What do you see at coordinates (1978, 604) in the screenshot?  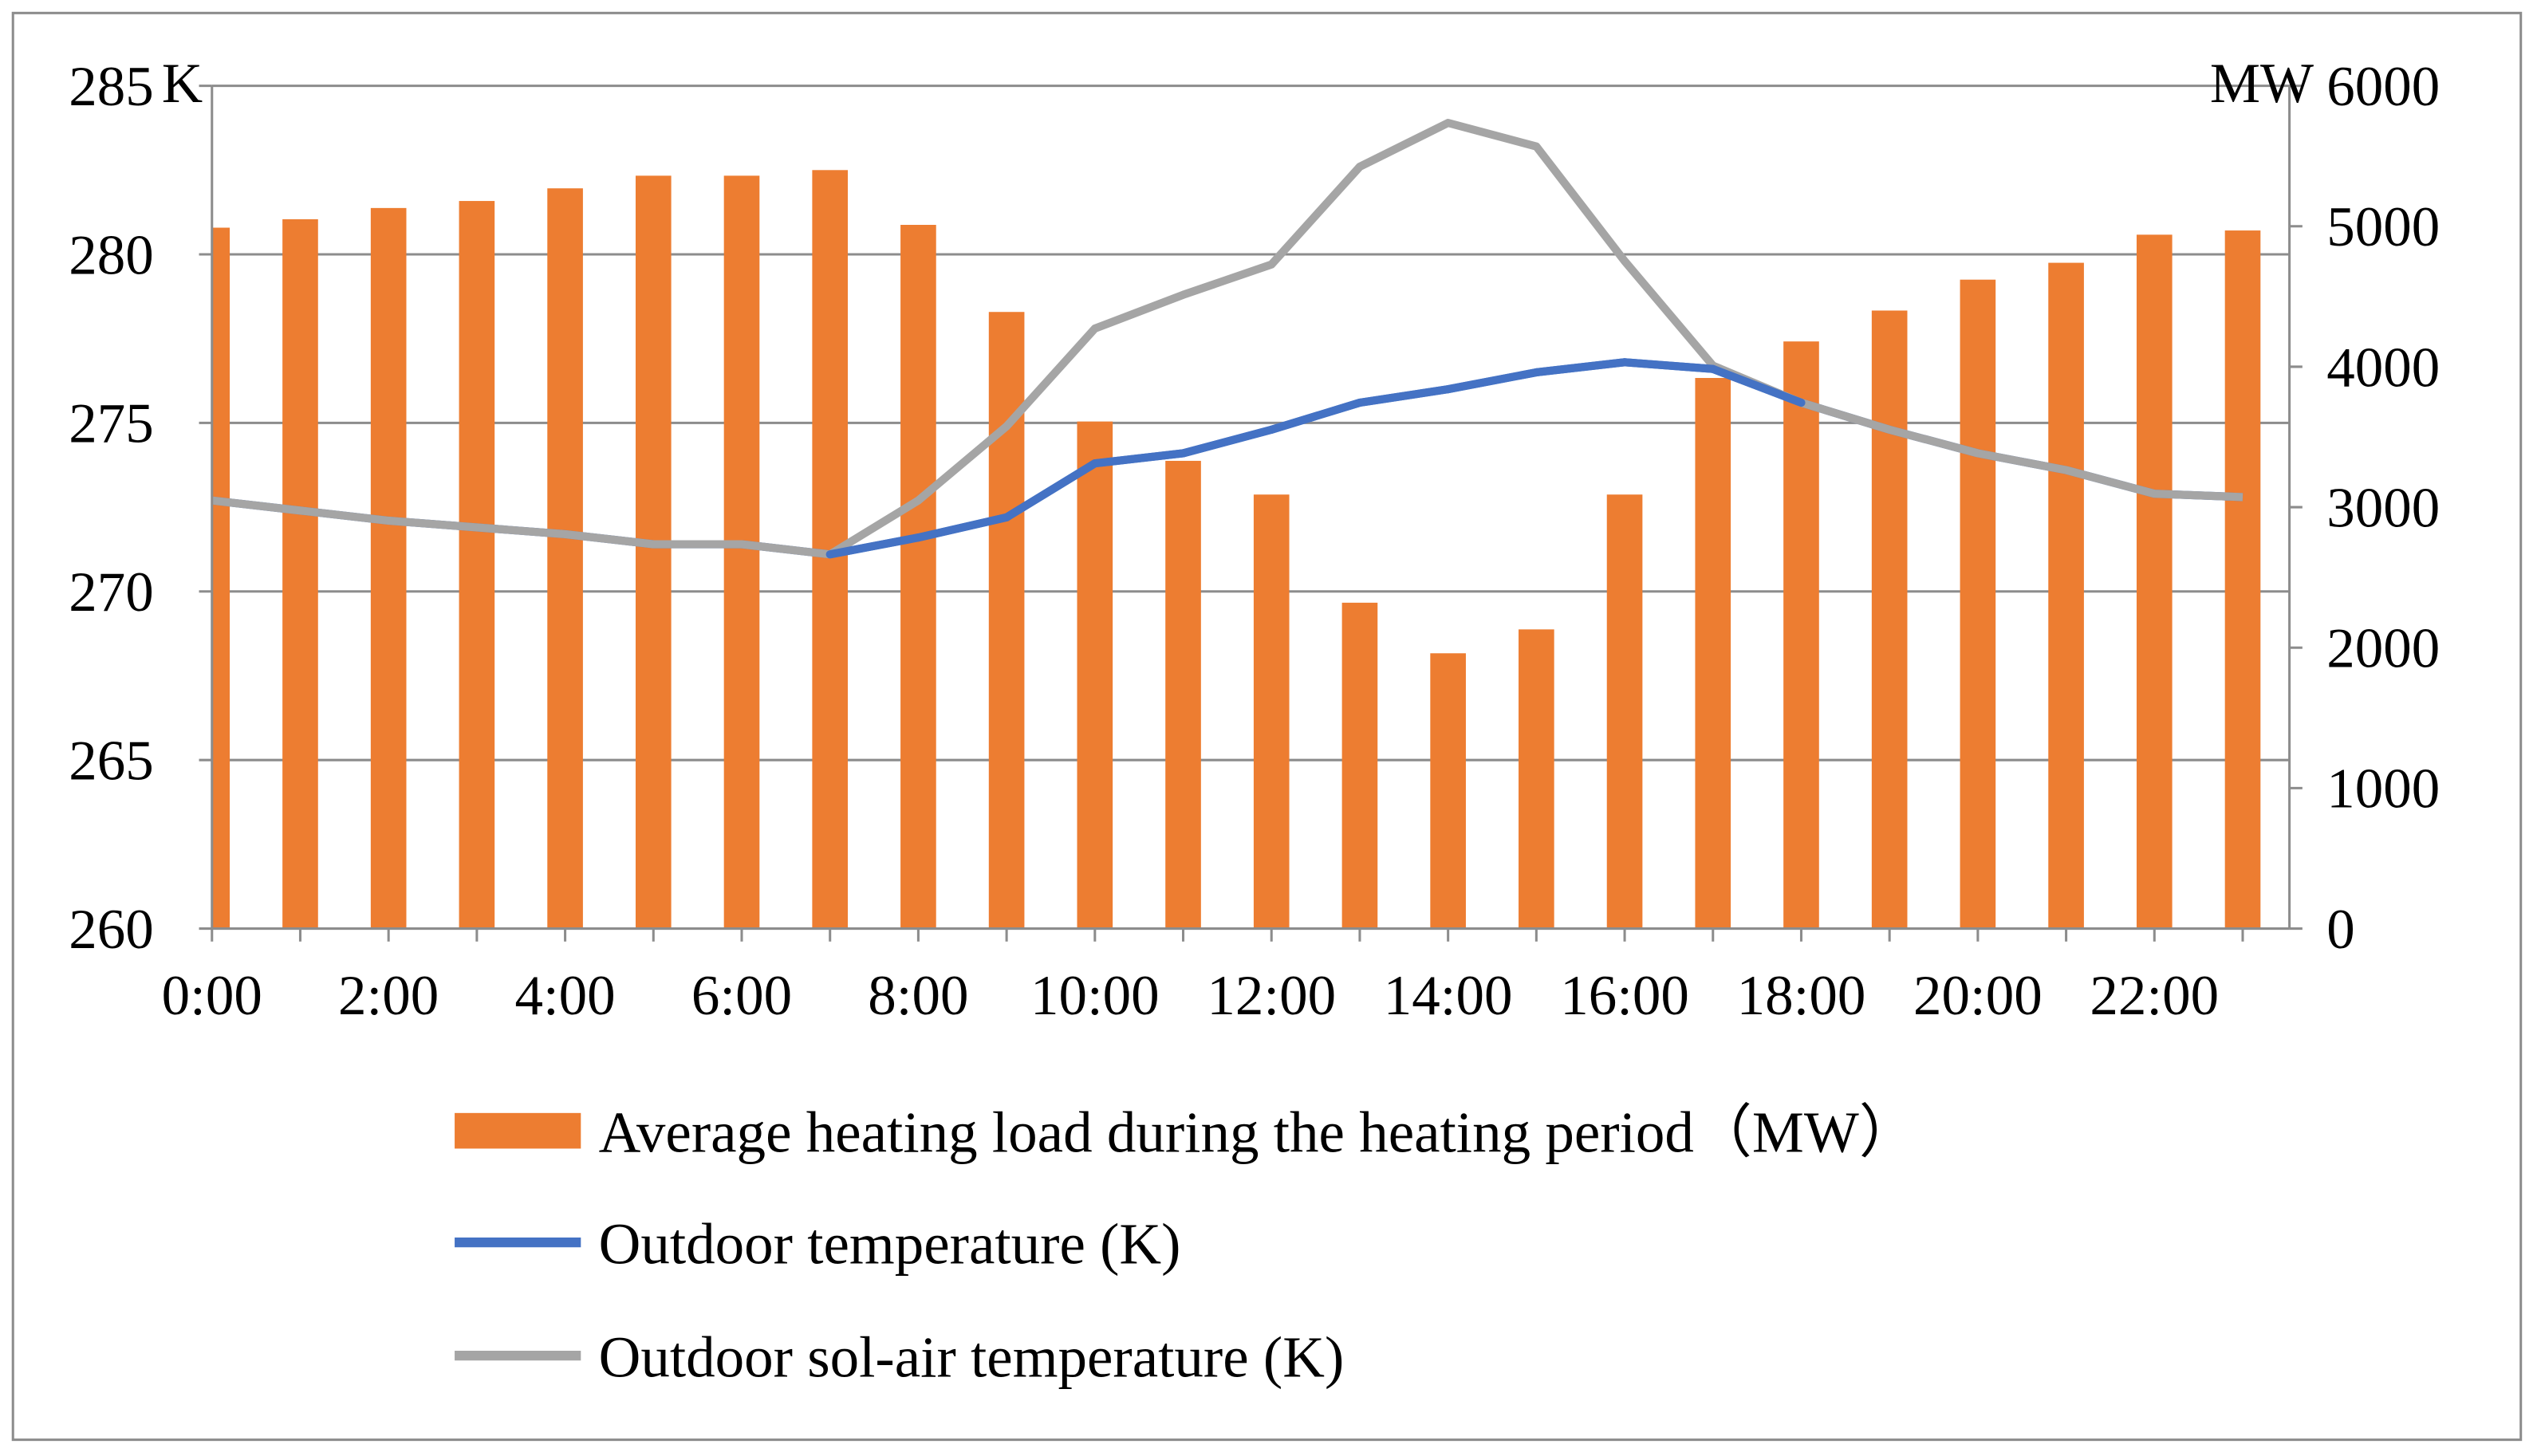 I see `bar-20:00` at bounding box center [1978, 604].